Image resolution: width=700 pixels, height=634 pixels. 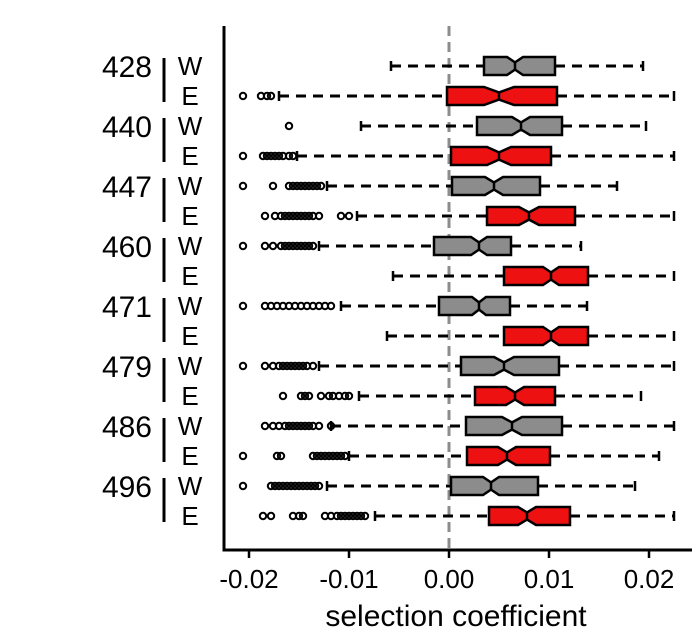 I want to click on box-428-W, so click(x=517, y=66).